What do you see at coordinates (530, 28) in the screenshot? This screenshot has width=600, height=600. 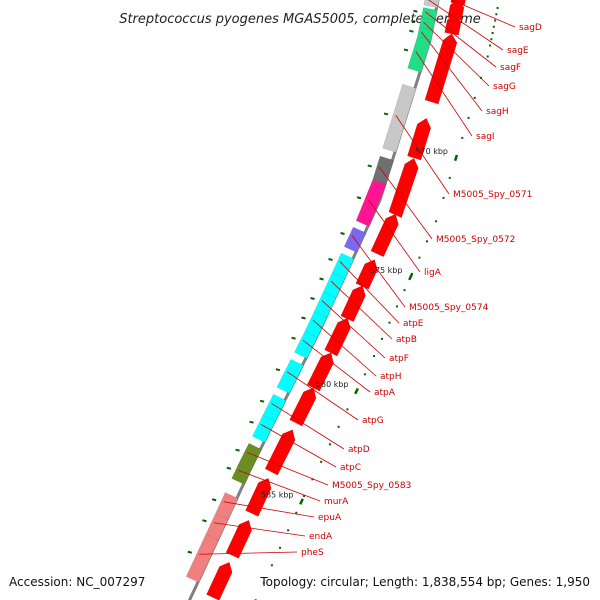 I see `gene-label: sagD` at bounding box center [530, 28].